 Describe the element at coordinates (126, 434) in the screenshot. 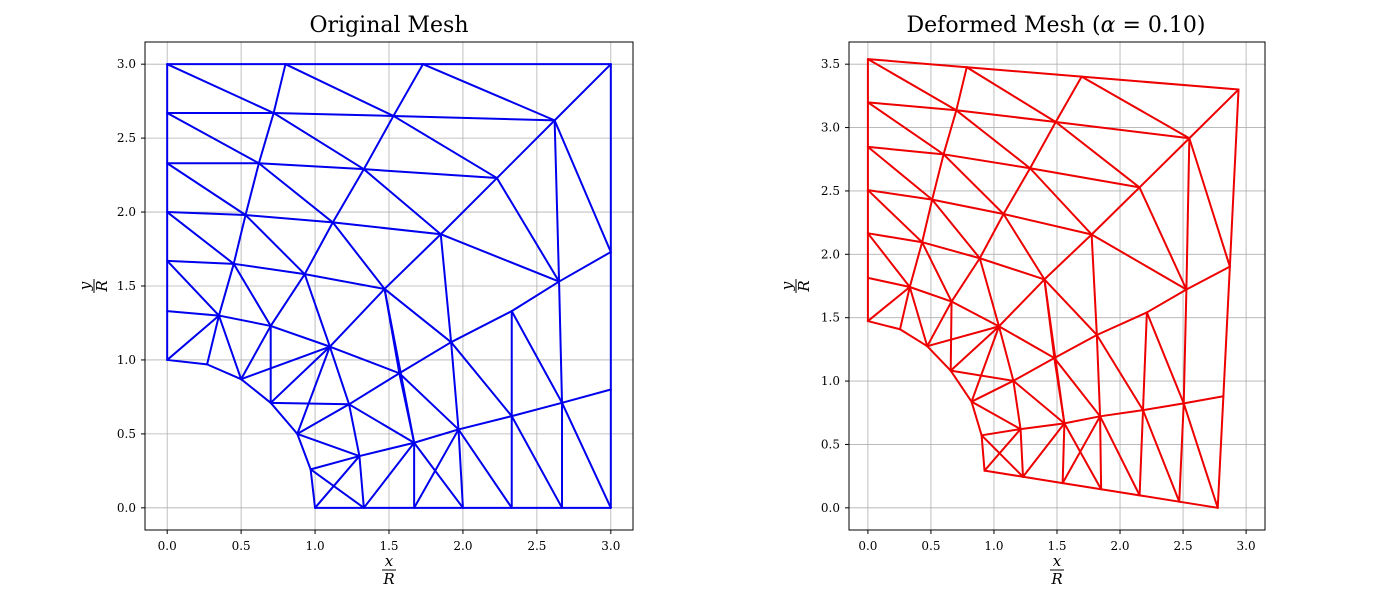

I see `original-ytick-label: 0.5` at that location.